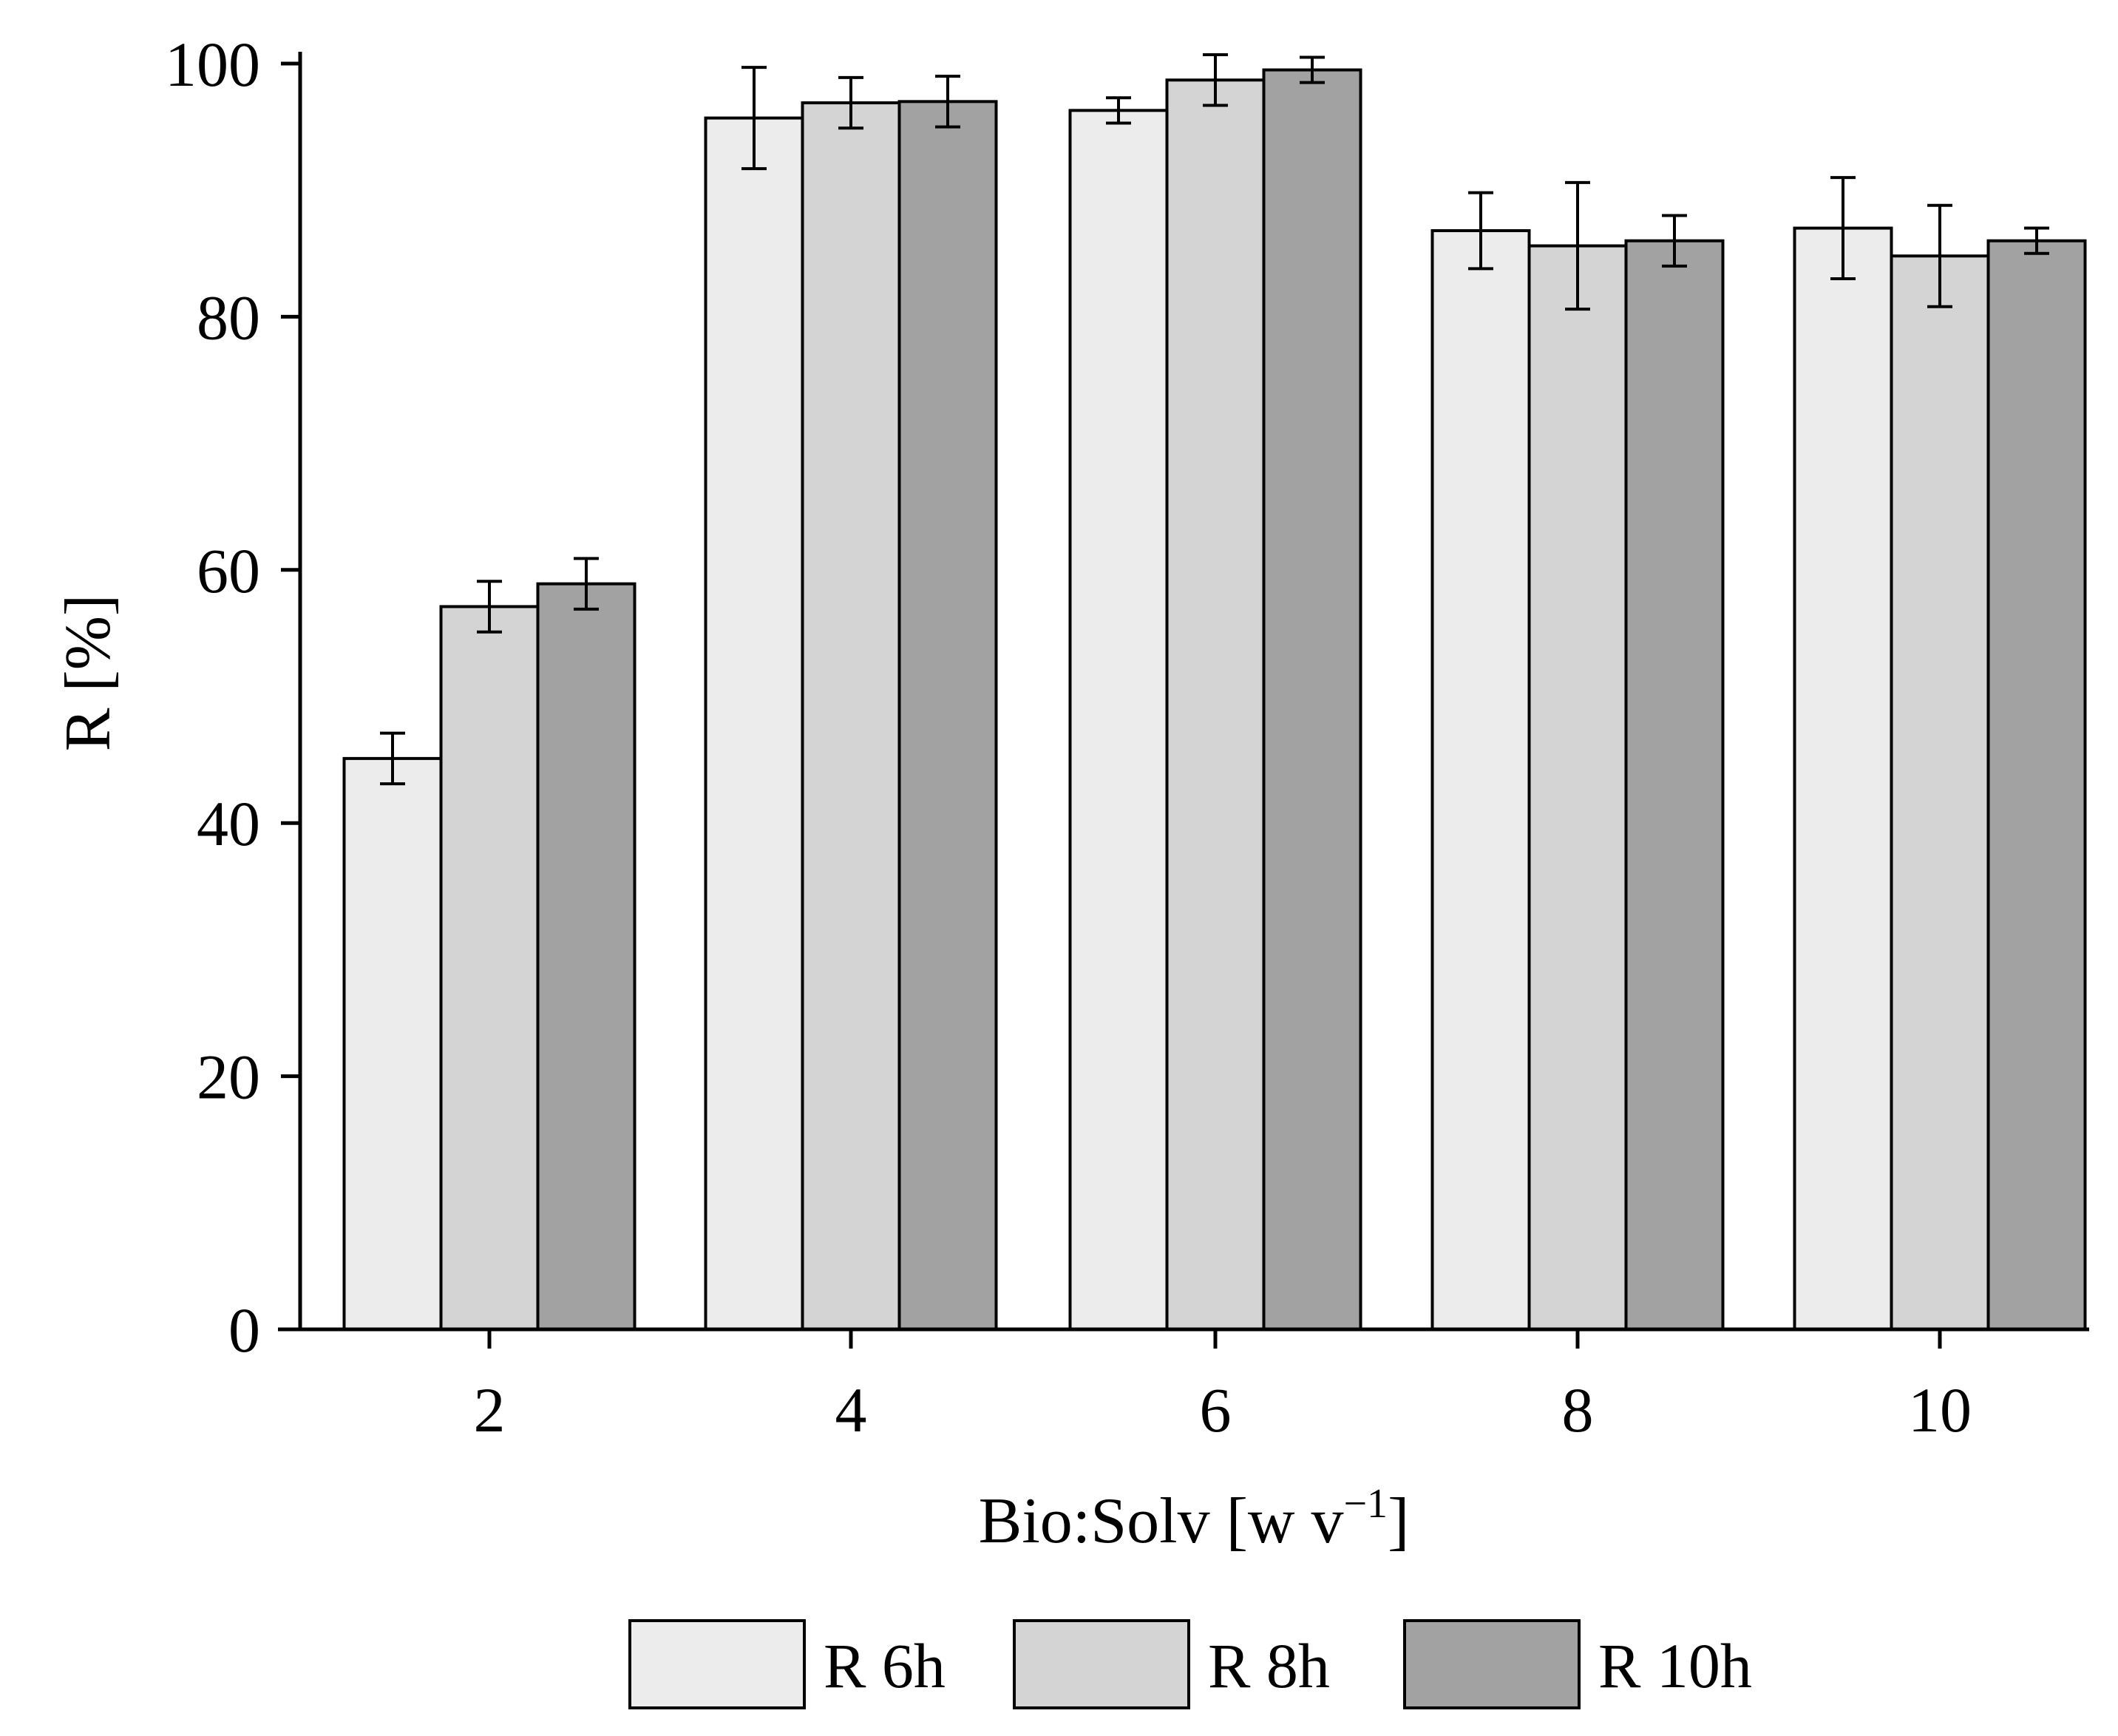  I want to click on x-axis-label: Bio:Solv [w v−1], so click(1195, 1519).